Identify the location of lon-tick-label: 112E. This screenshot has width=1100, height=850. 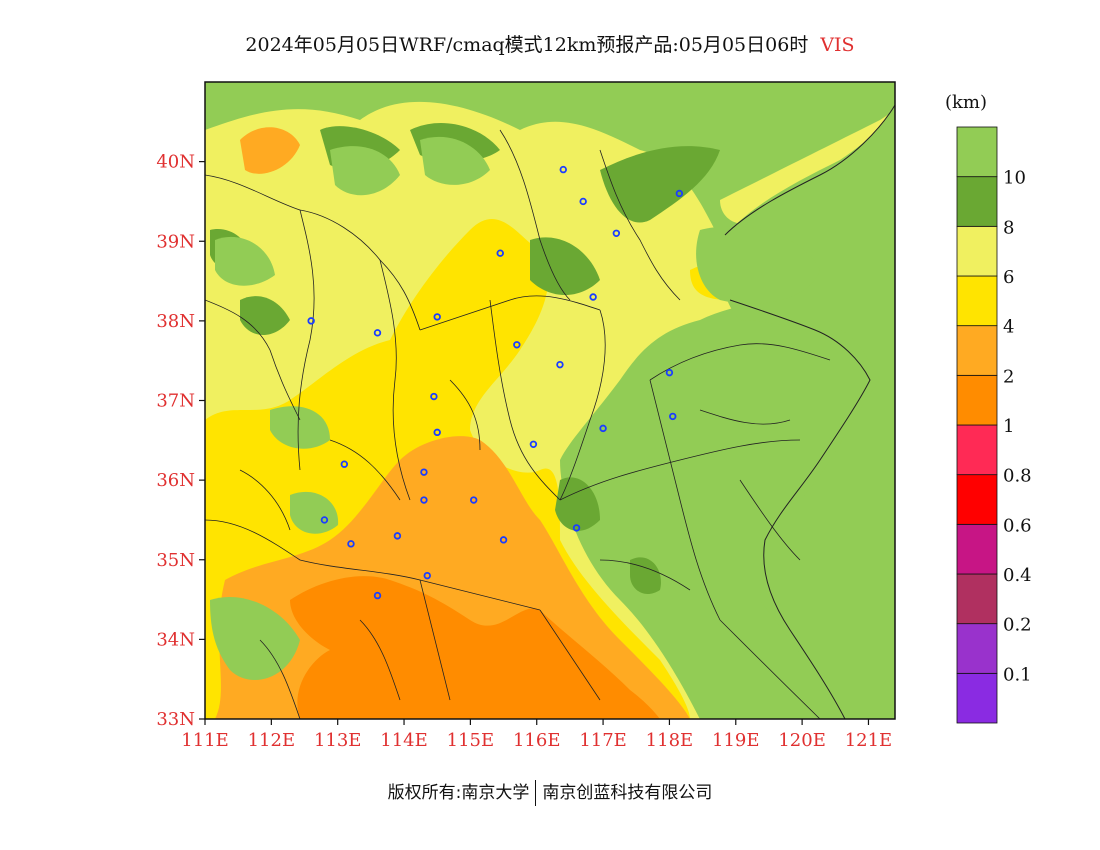
(272, 740).